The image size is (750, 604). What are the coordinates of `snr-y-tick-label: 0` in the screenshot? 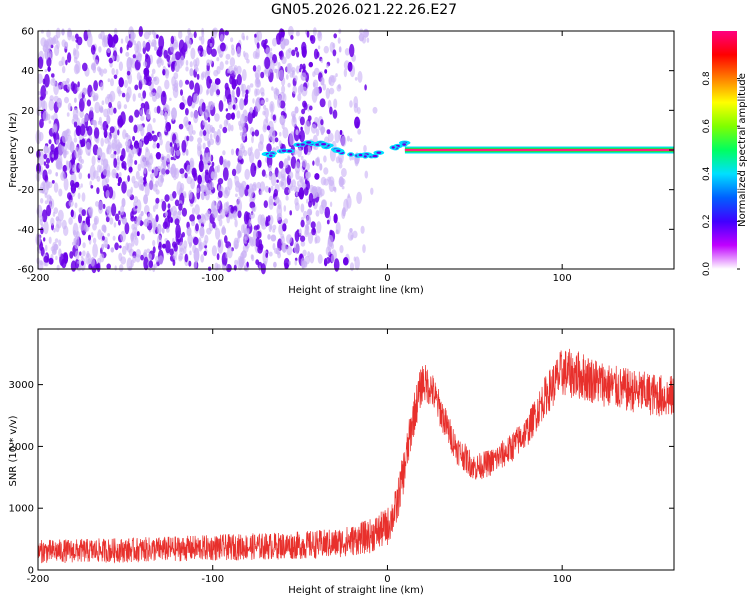 It's located at (31, 571).